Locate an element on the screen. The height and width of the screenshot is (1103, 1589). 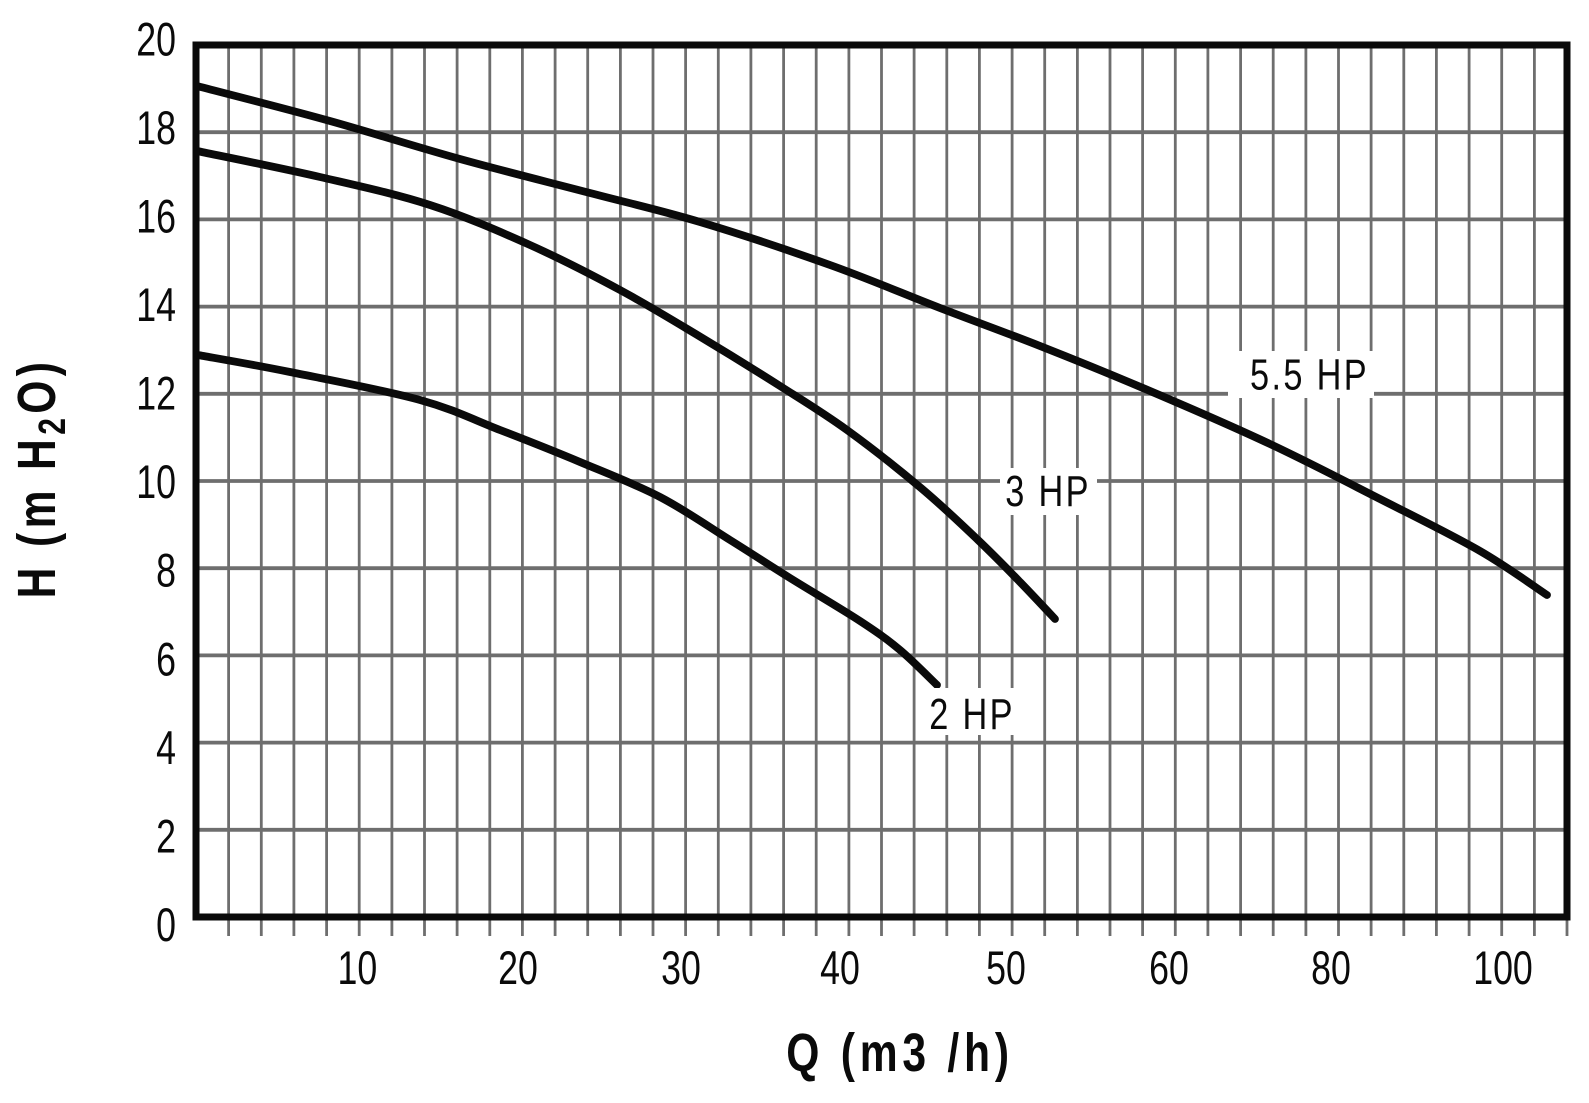
svg-text: 100 is located at coordinates (1503, 967).